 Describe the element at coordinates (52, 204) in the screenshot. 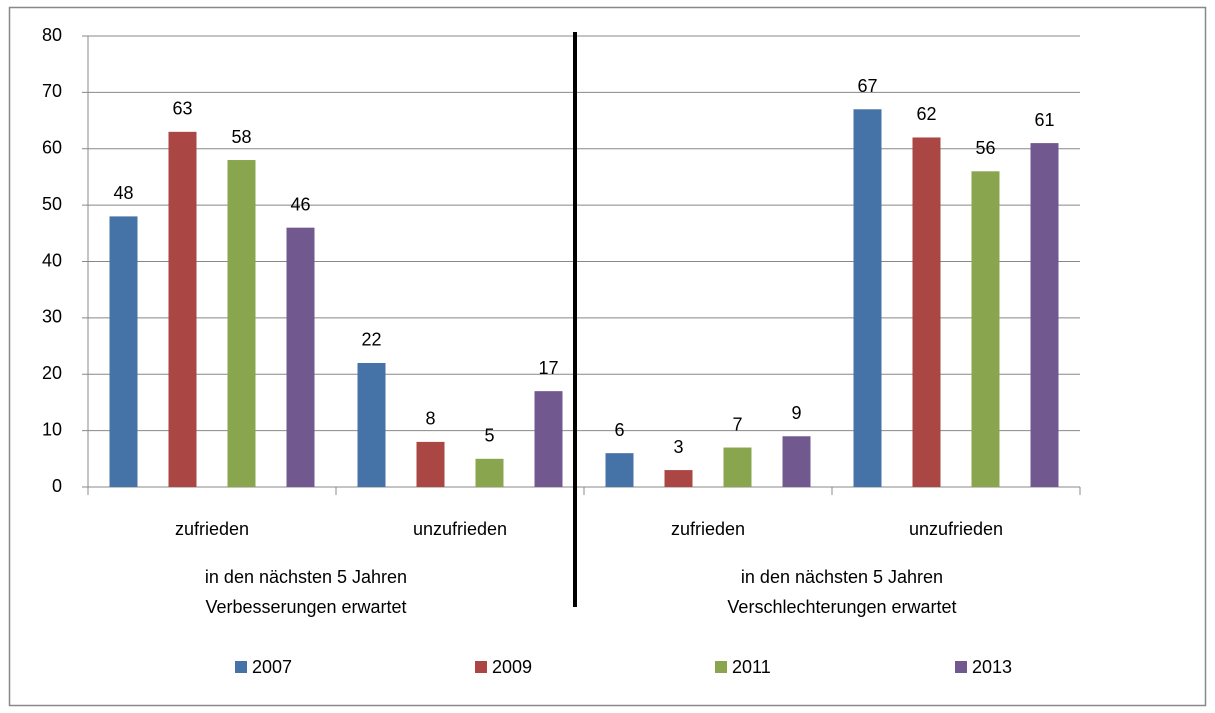

I see `y-tick-label: 50` at that location.